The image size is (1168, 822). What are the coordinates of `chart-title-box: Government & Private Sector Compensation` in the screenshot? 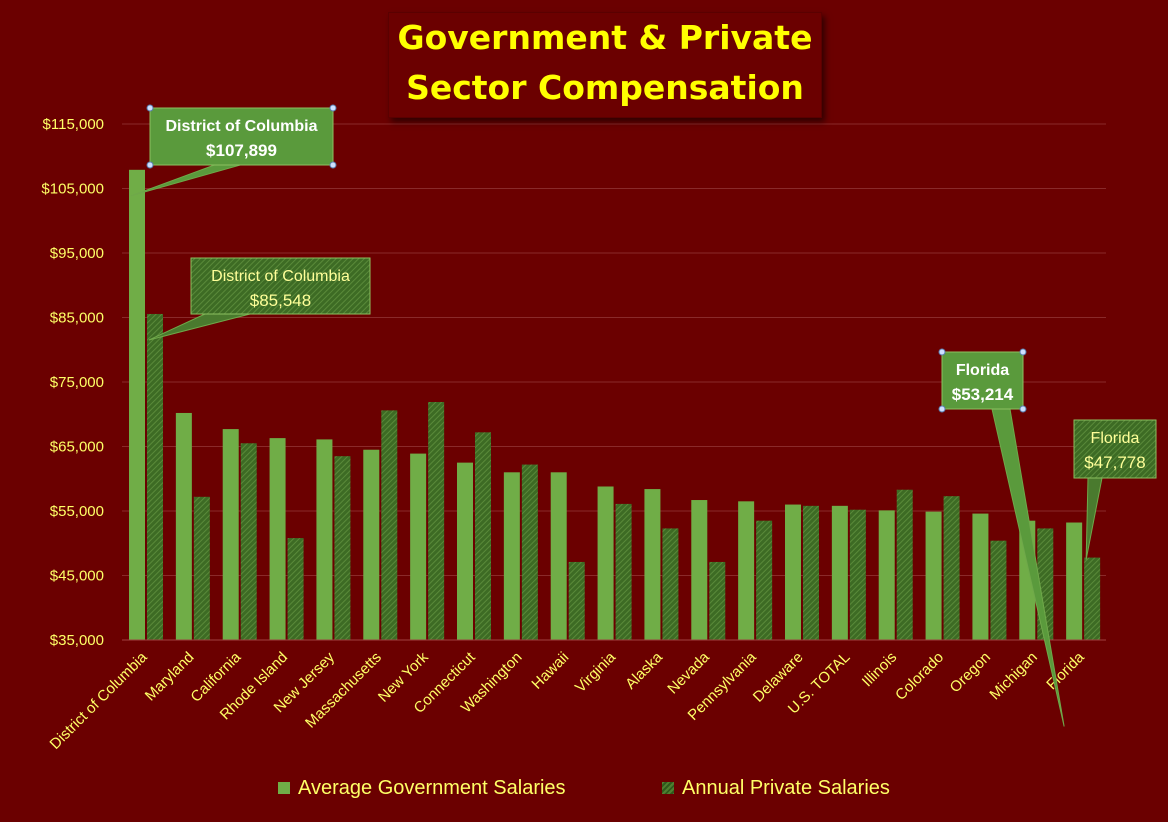 It's located at (605, 65).